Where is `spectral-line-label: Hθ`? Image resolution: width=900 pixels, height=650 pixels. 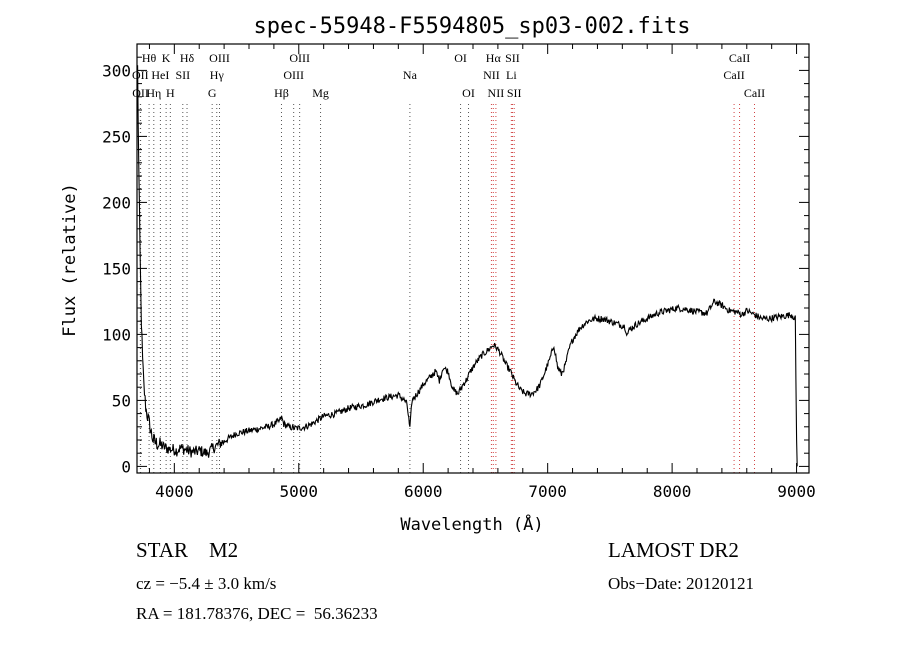 spectral-line-label: Hθ is located at coordinates (149, 58).